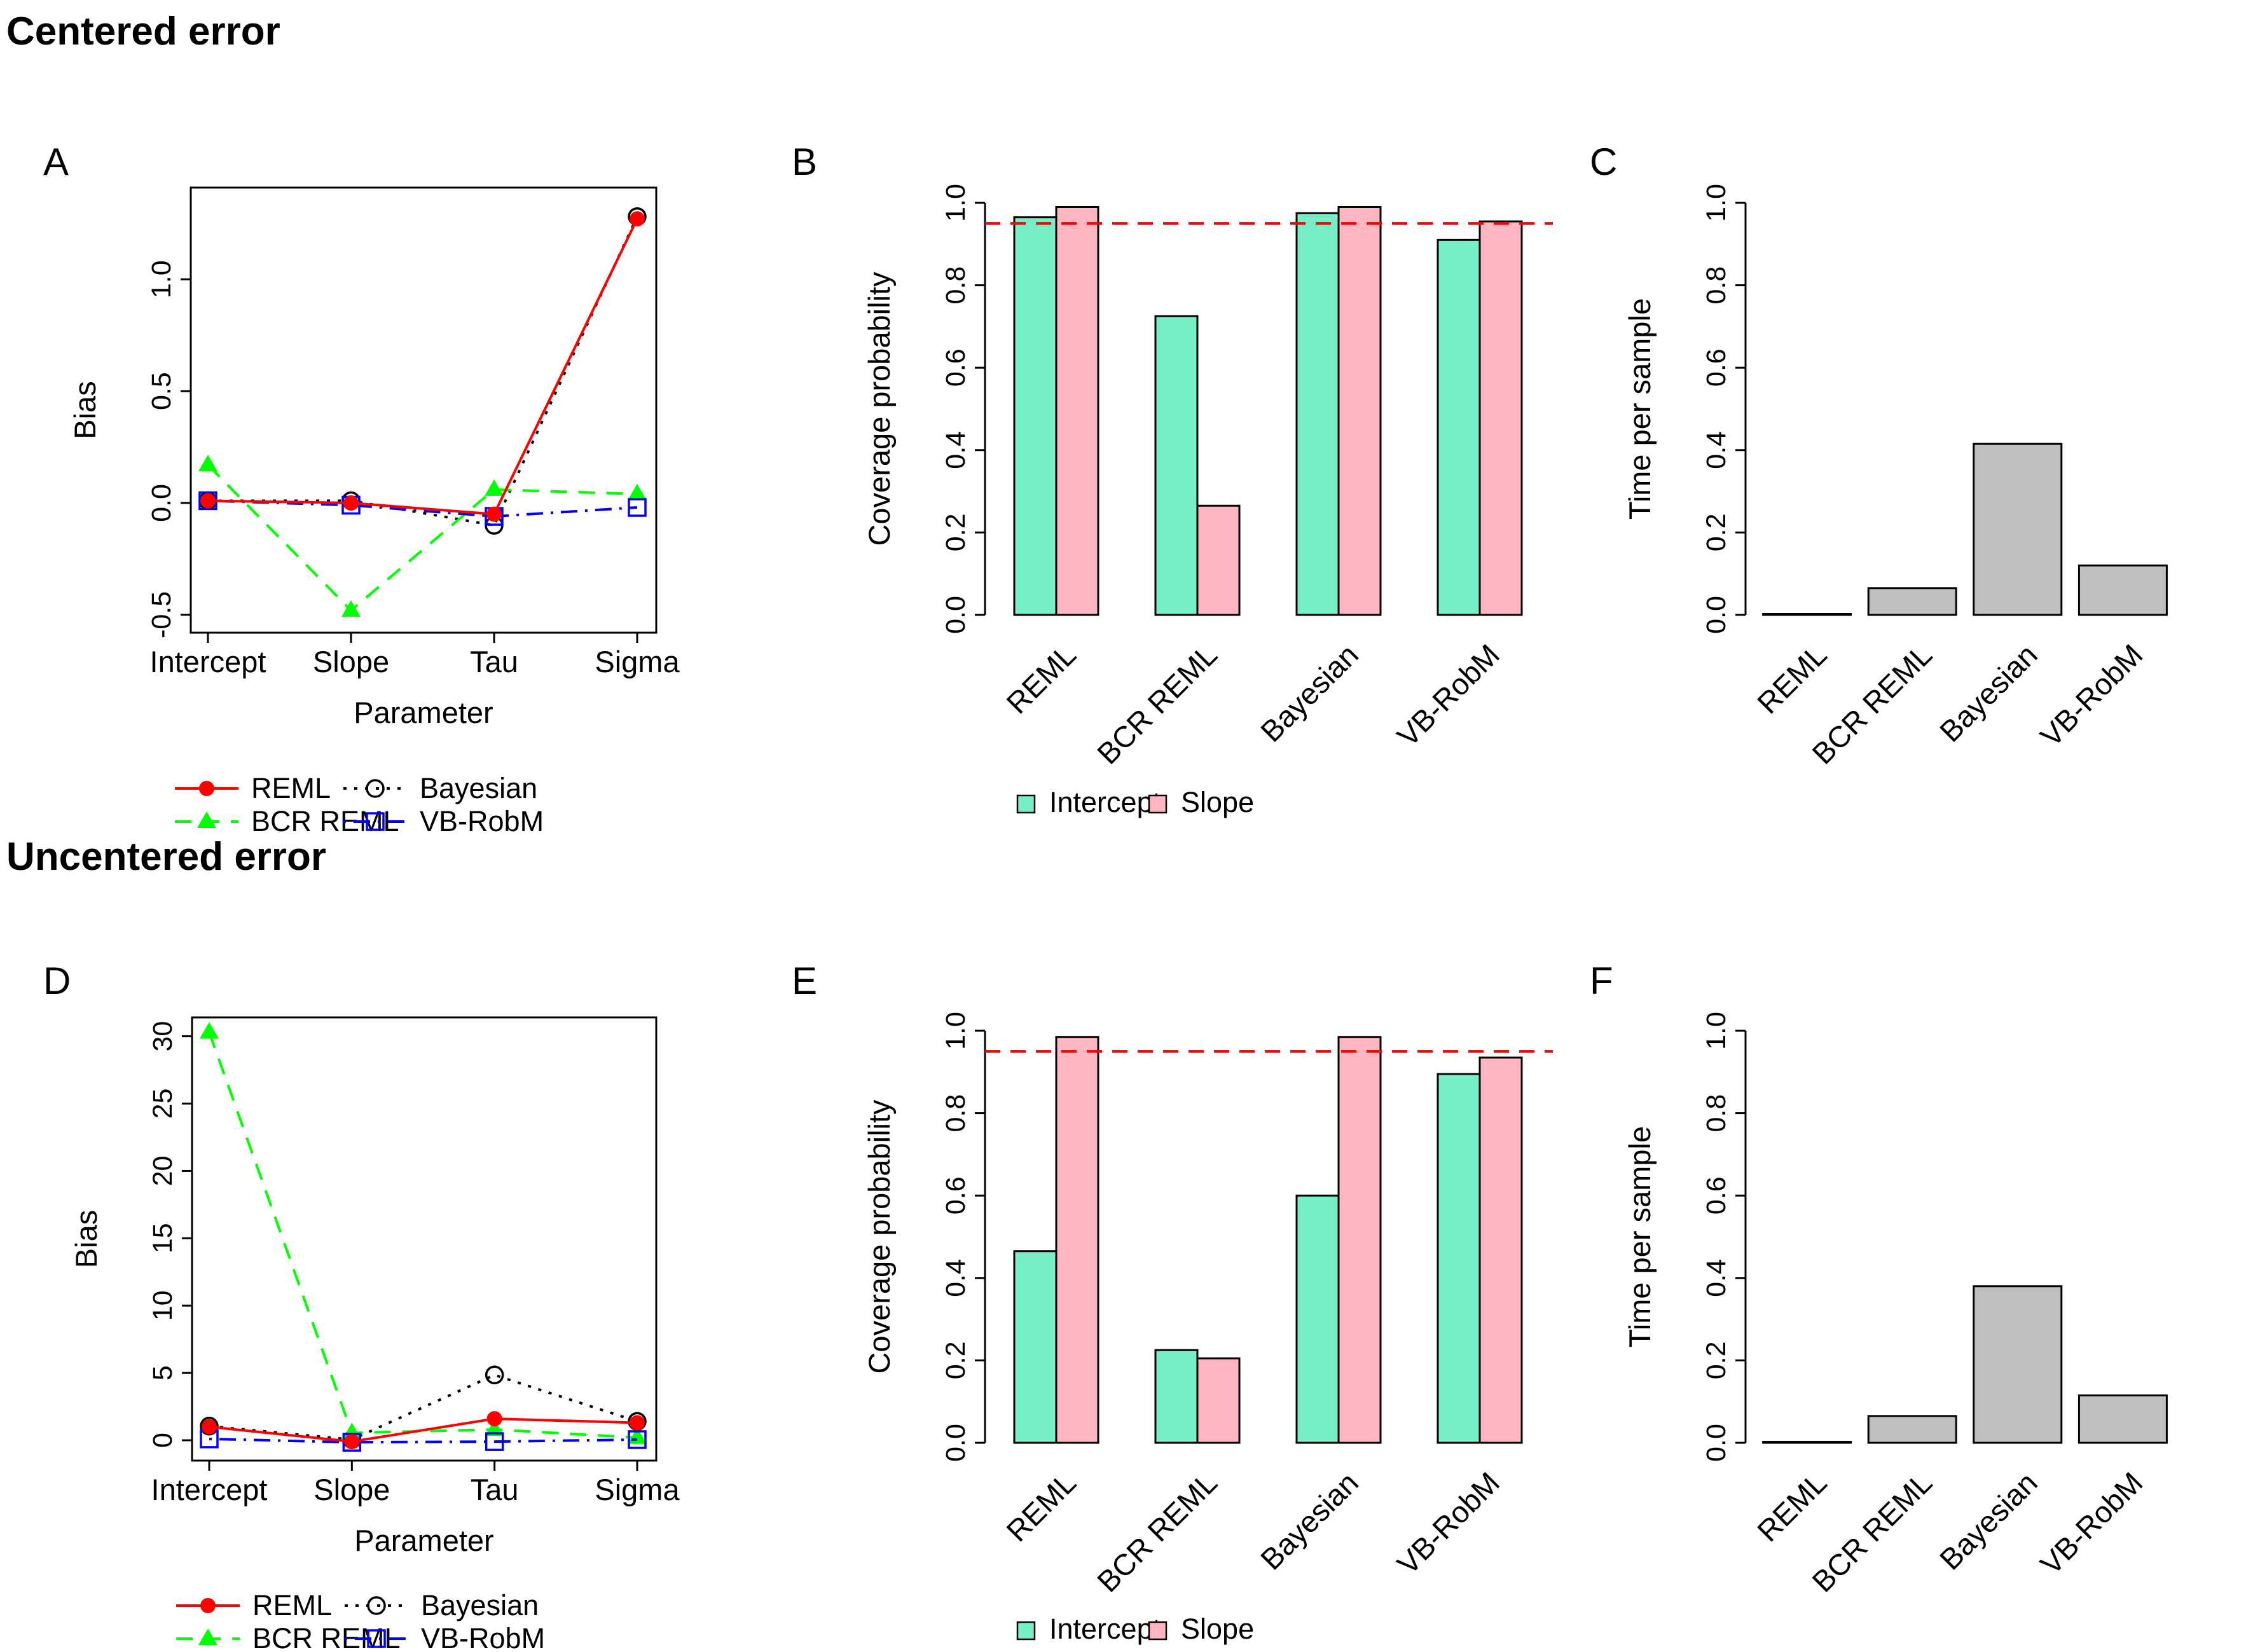 The image size is (2253, 1652). I want to click on bar-VB-RobM, so click(2122, 1419).